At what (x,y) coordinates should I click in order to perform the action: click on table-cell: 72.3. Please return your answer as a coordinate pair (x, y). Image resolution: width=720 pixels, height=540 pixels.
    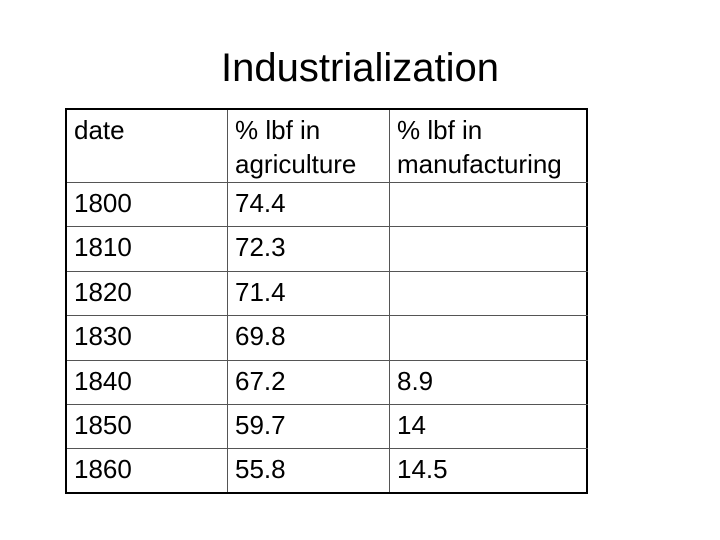
    Looking at the image, I should click on (309, 249).